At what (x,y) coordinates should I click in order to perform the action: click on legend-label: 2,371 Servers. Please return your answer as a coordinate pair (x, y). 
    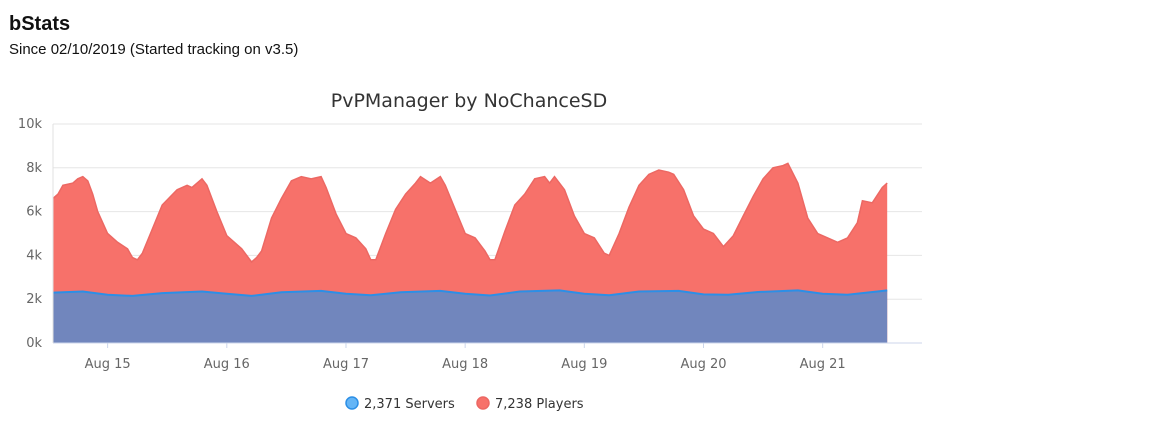
    Looking at the image, I should click on (409, 404).